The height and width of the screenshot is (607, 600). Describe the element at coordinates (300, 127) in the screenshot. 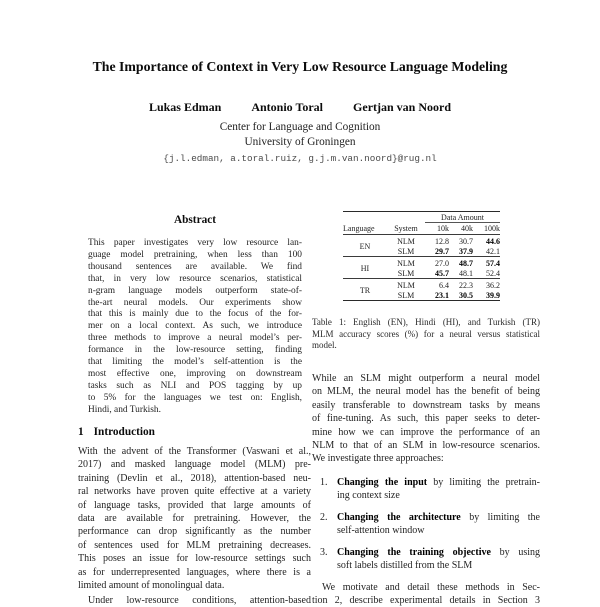

I see `affiliation-institute: Center for Language and Cognition` at that location.